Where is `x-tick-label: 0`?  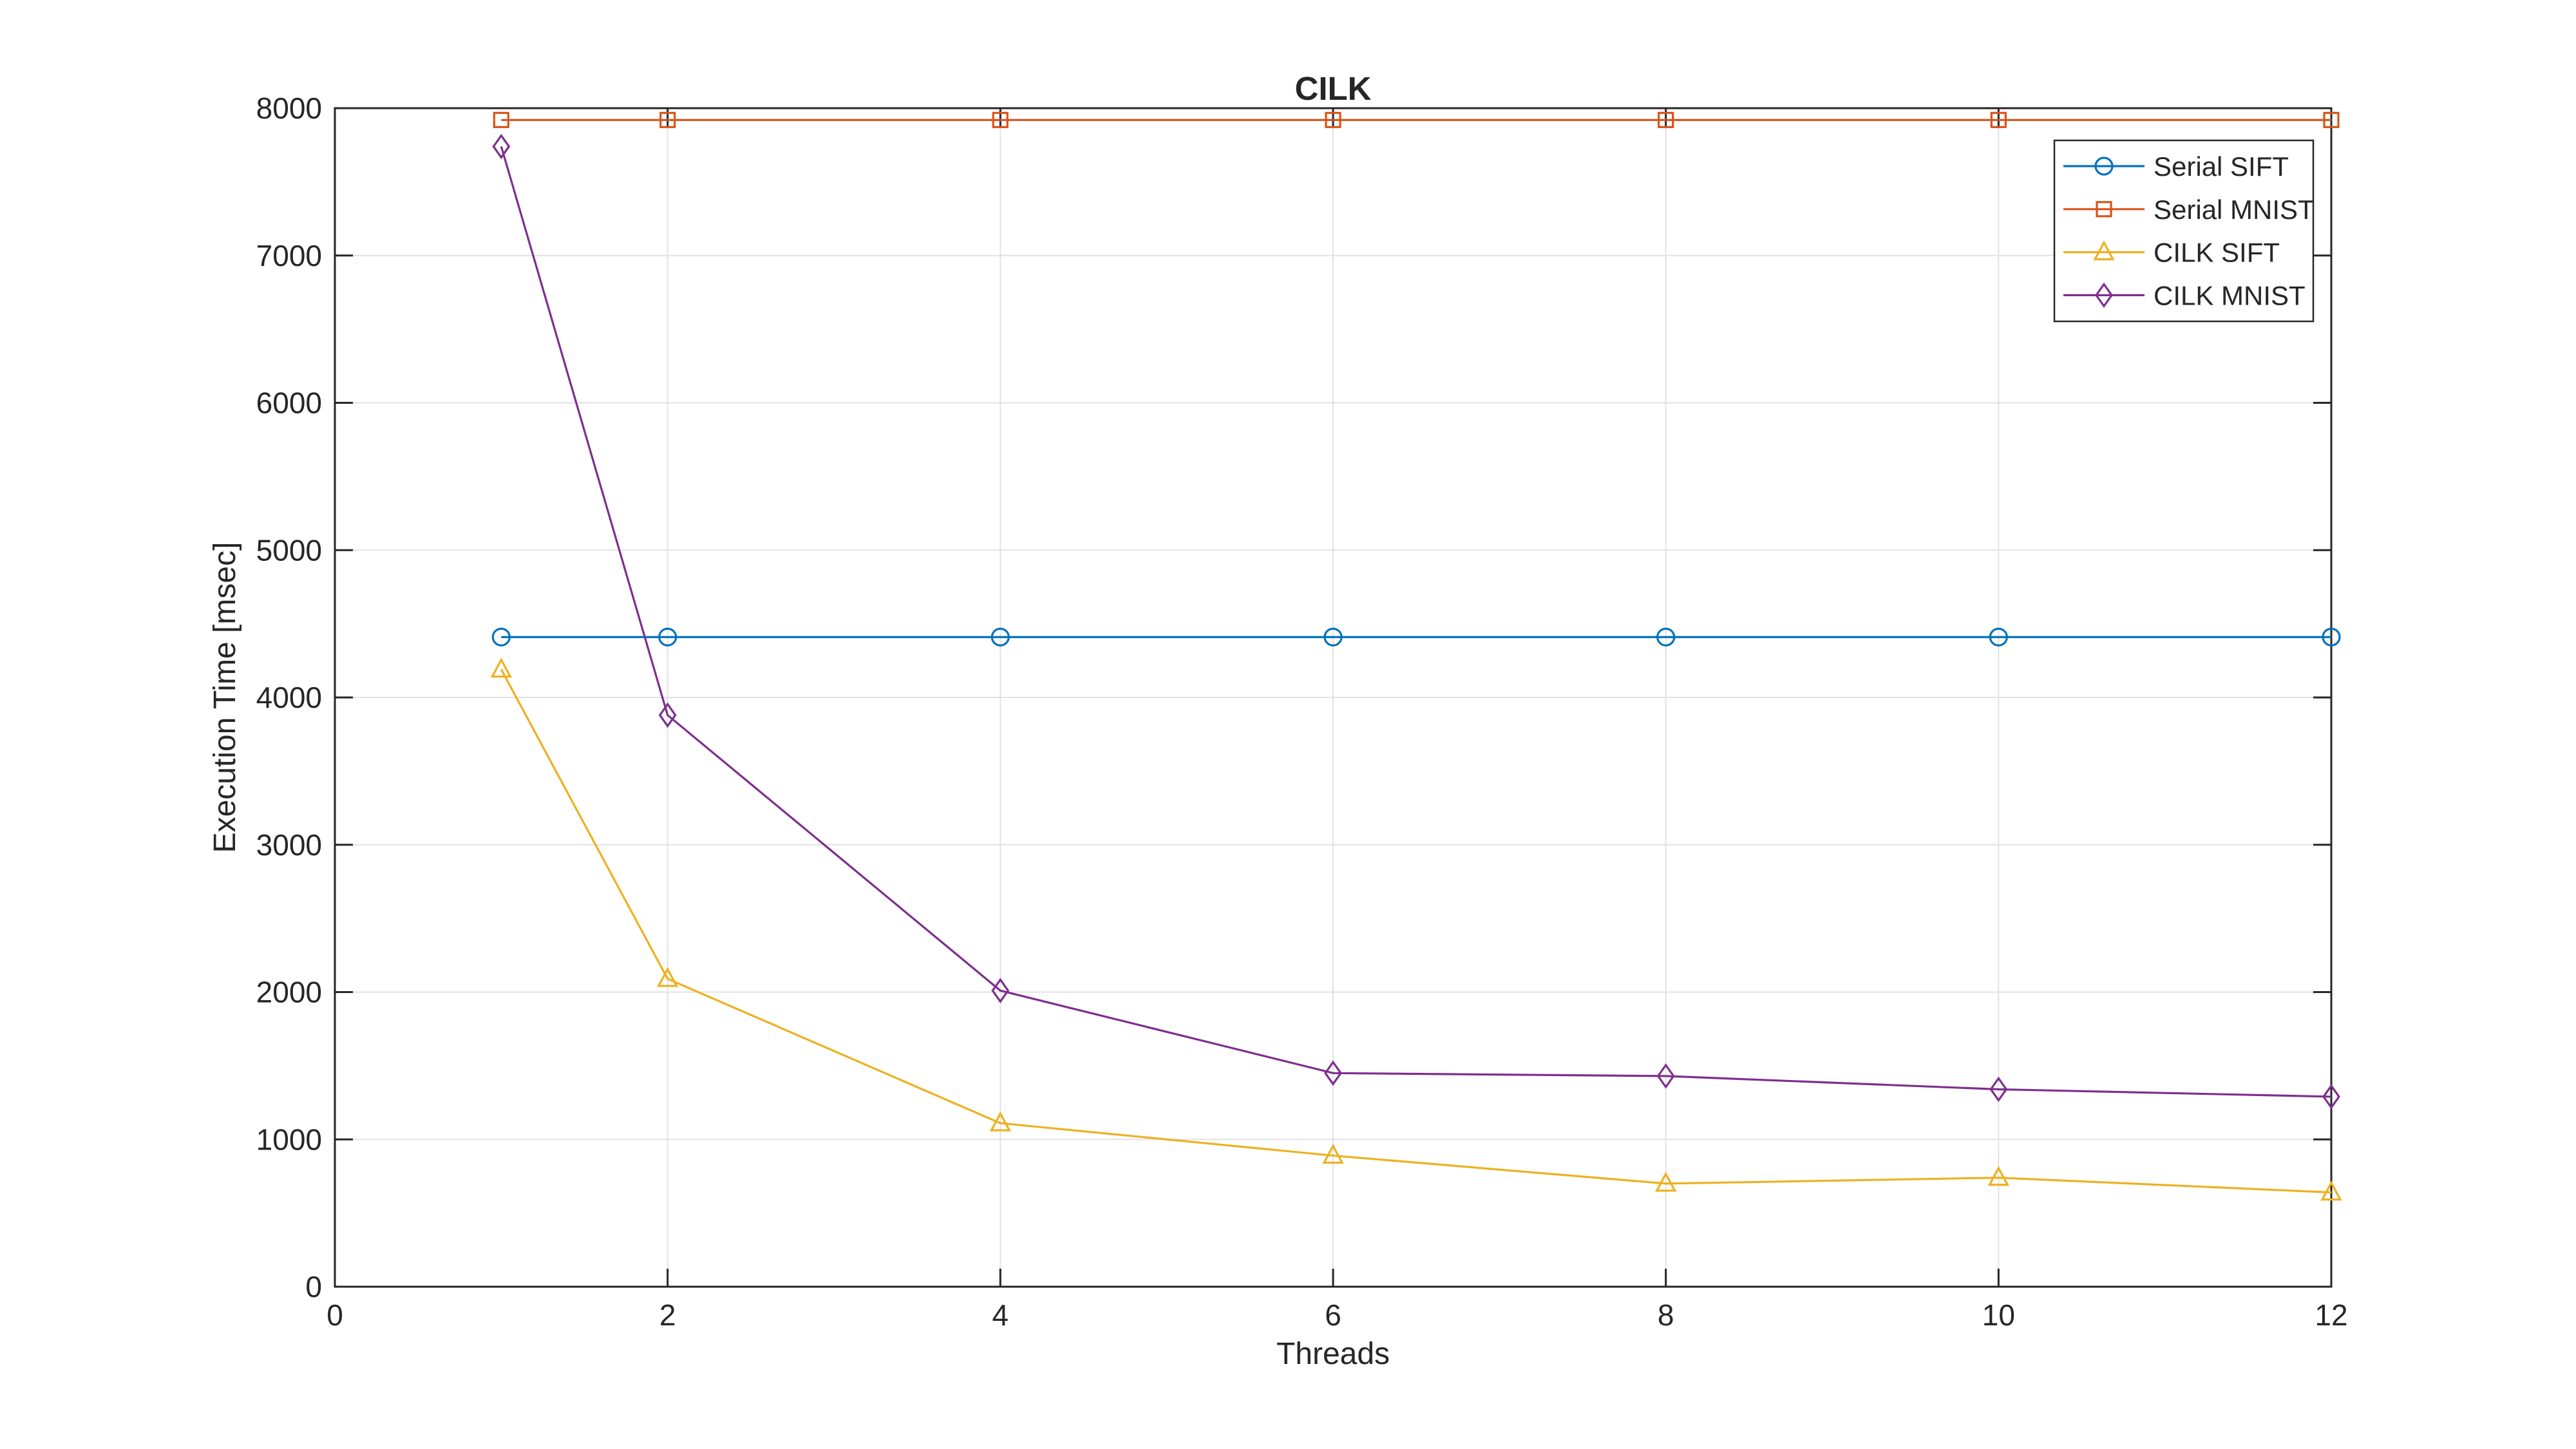
x-tick-label: 0 is located at coordinates (335, 1315).